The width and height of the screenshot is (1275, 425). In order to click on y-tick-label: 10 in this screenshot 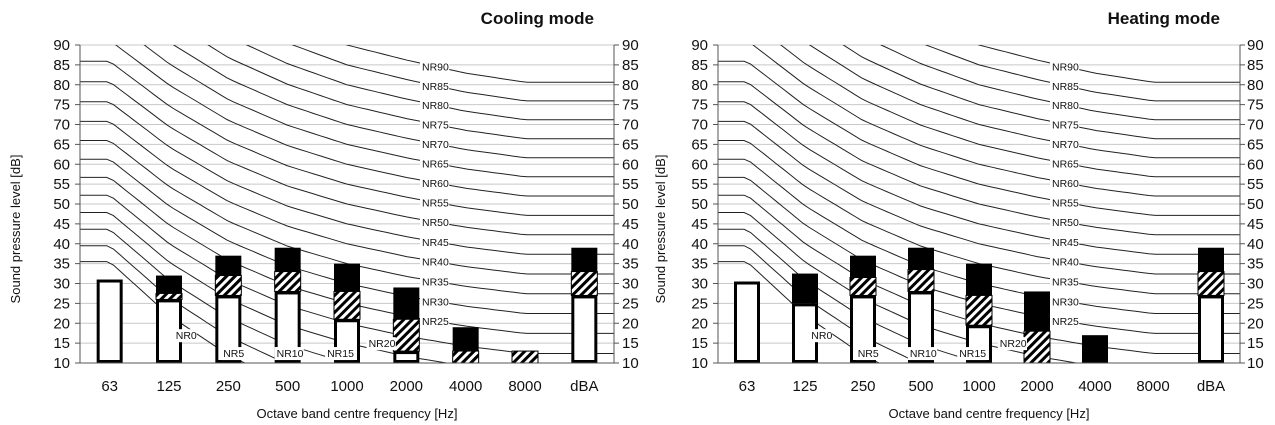, I will do `click(699, 363)`.